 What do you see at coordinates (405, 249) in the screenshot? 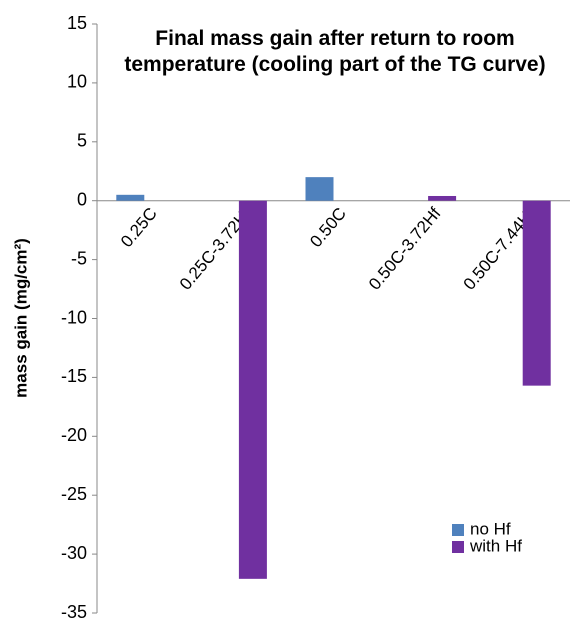
I see `x-tick-label: 0.50C-3.72Hf` at bounding box center [405, 249].